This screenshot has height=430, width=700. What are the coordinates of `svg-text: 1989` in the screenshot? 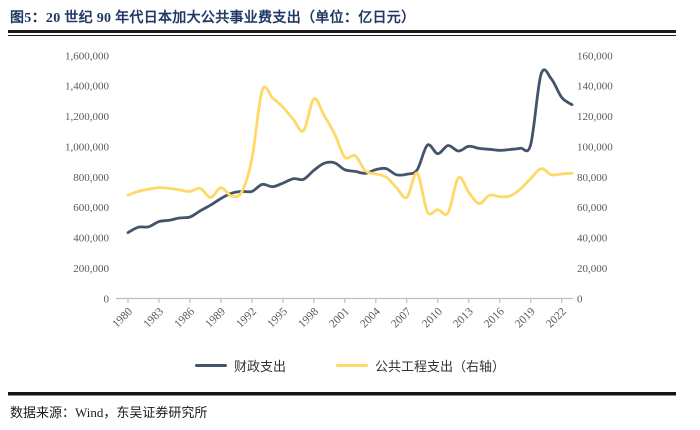 It's located at (215, 317).